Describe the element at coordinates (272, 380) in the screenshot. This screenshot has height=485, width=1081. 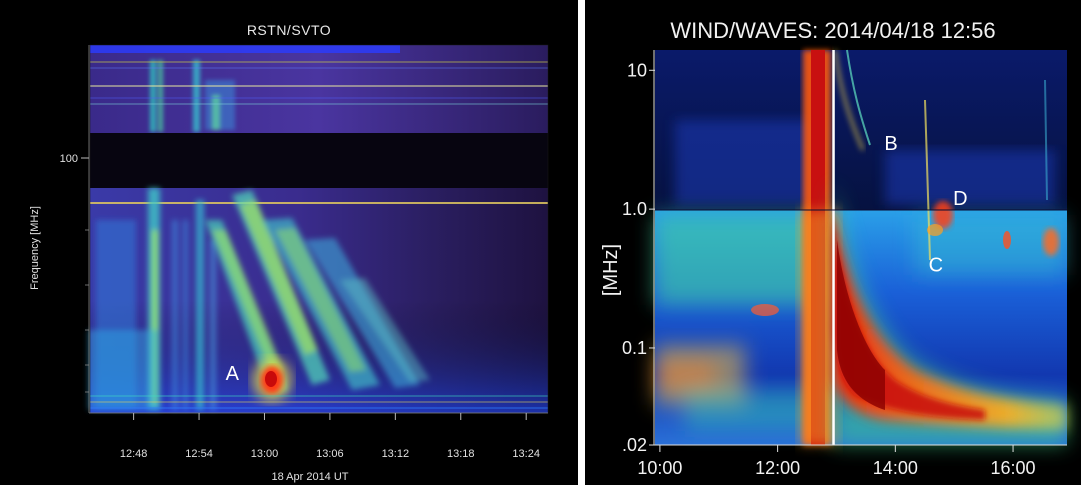
I see `burst-a-hotspot` at that location.